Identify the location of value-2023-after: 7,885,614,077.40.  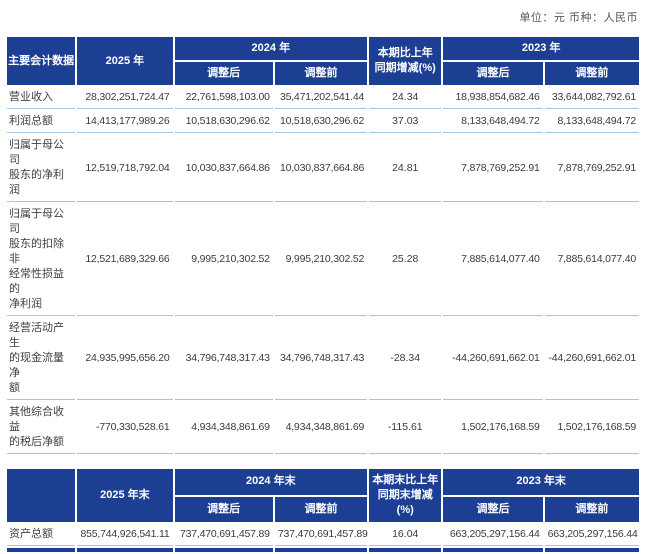
(493, 260).